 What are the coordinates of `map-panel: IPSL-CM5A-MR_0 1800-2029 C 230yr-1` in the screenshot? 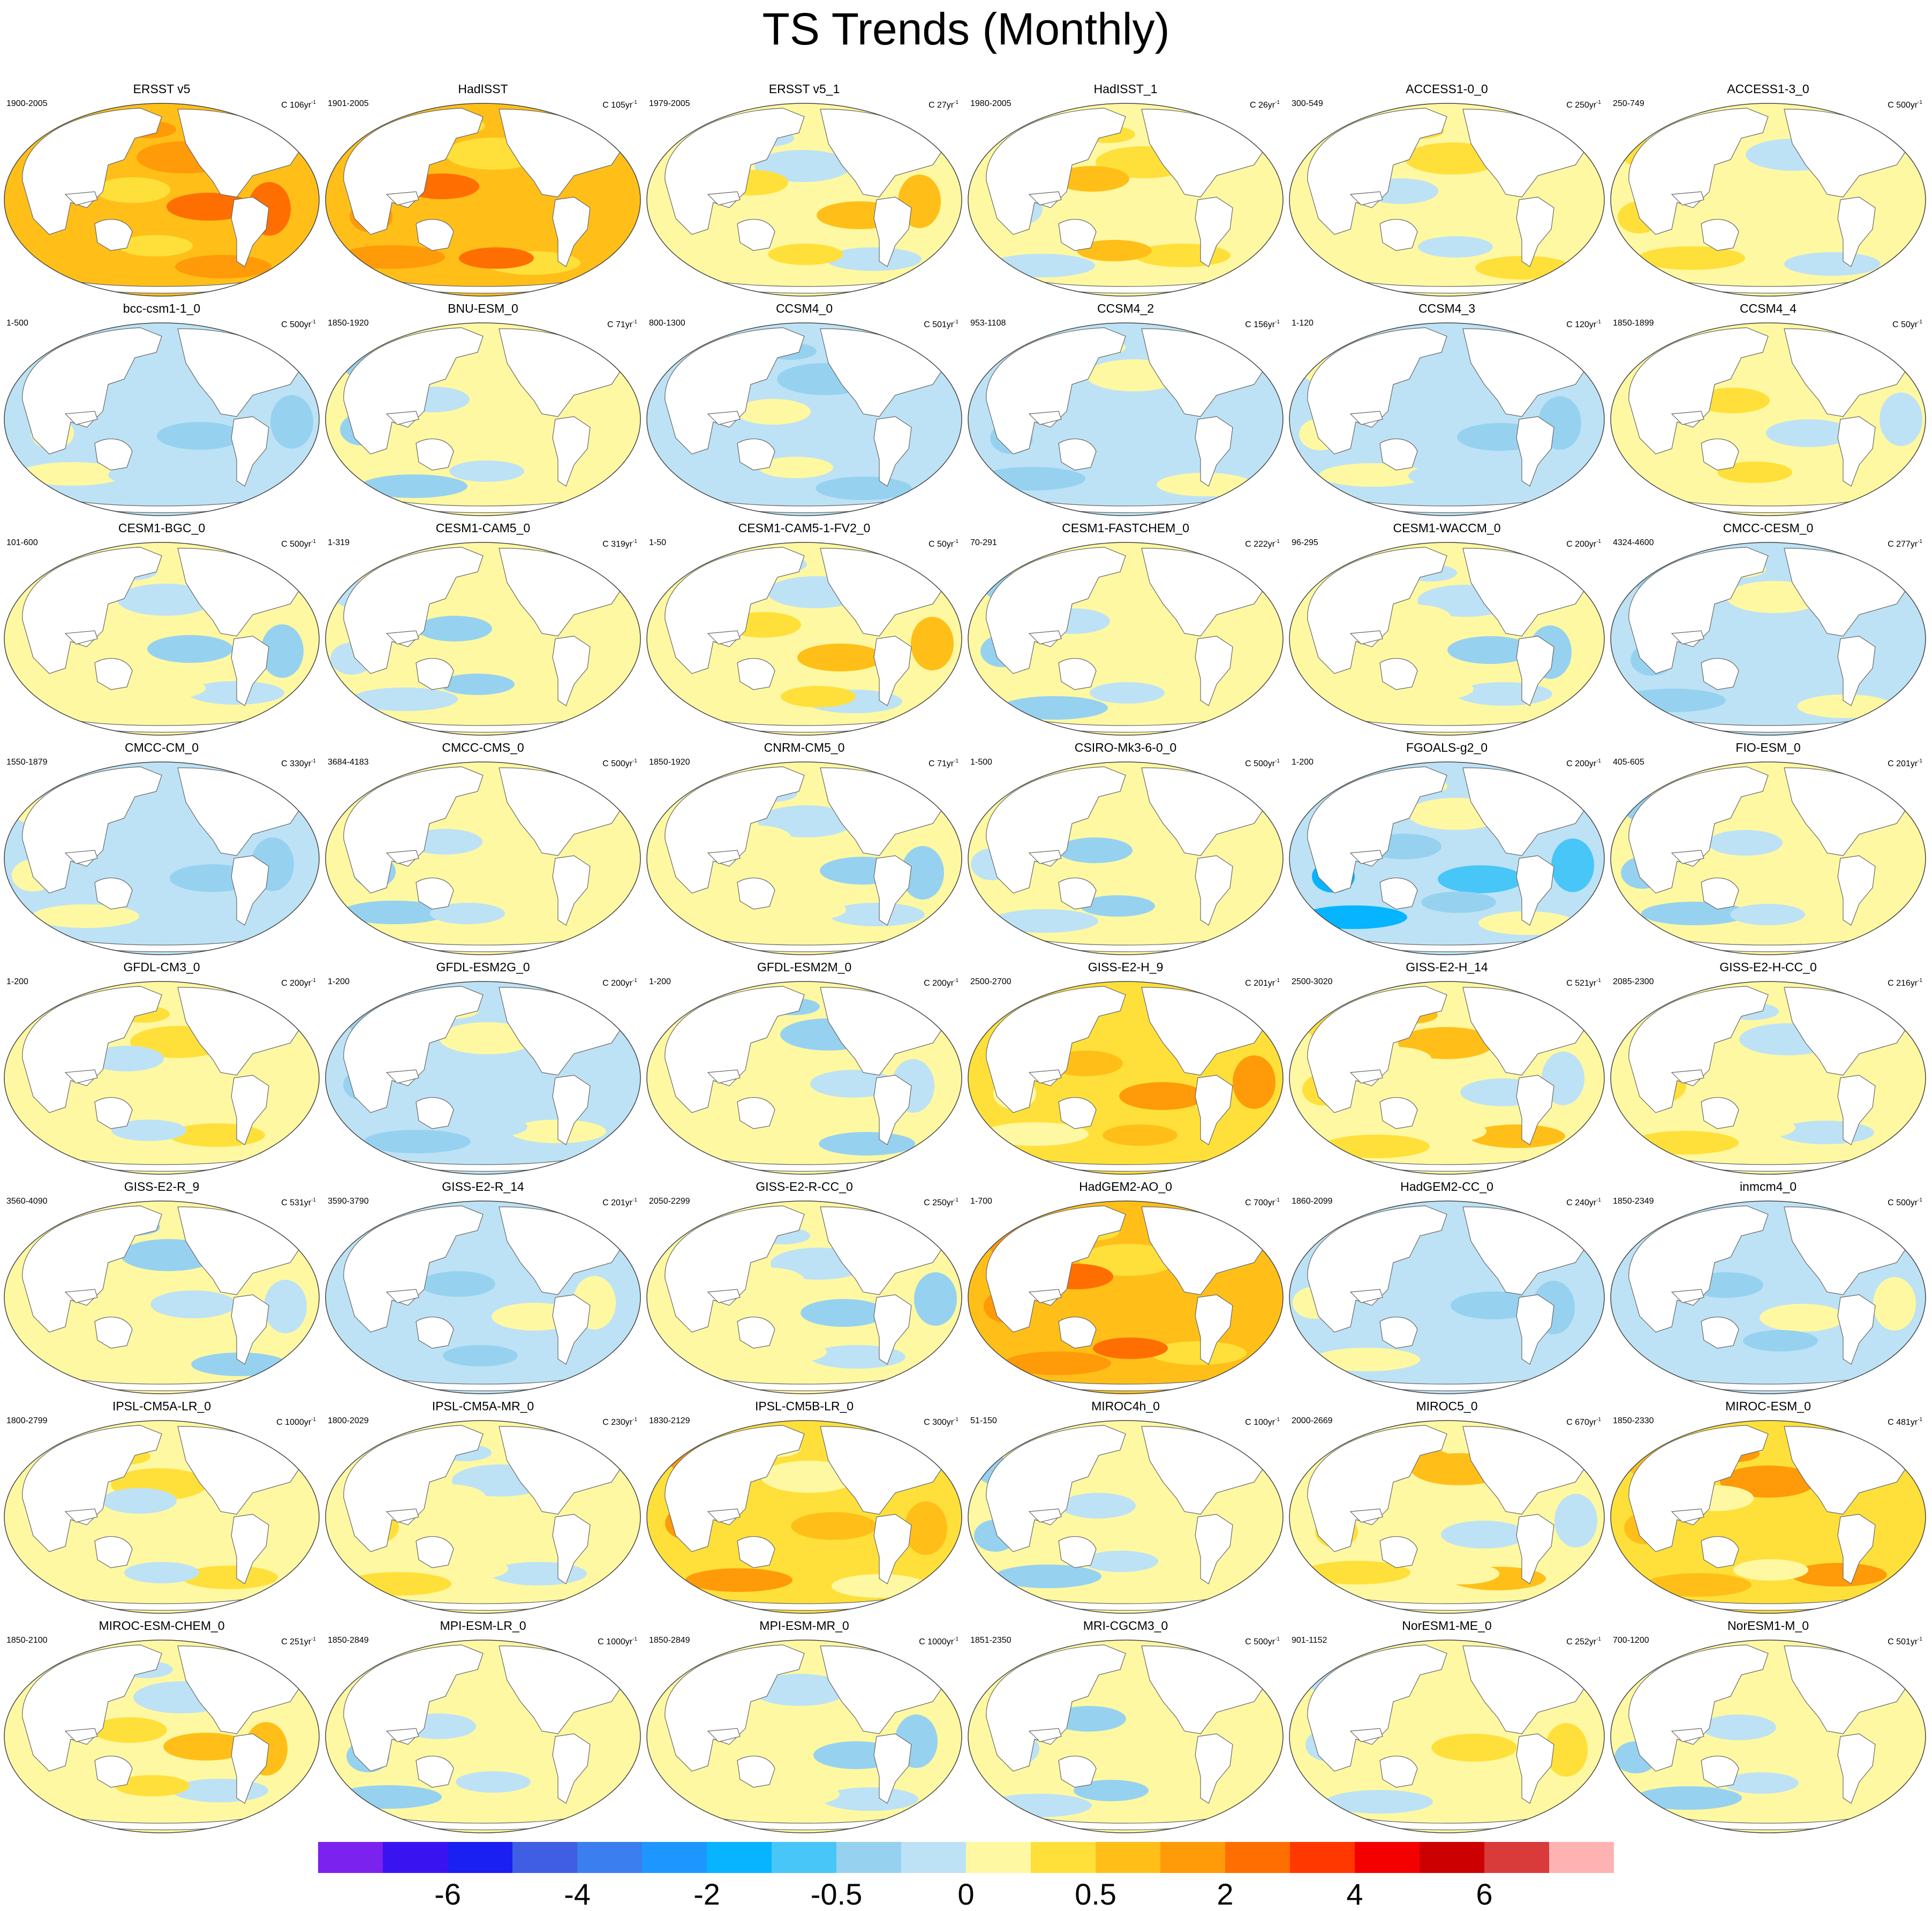 It's located at (483, 1508).